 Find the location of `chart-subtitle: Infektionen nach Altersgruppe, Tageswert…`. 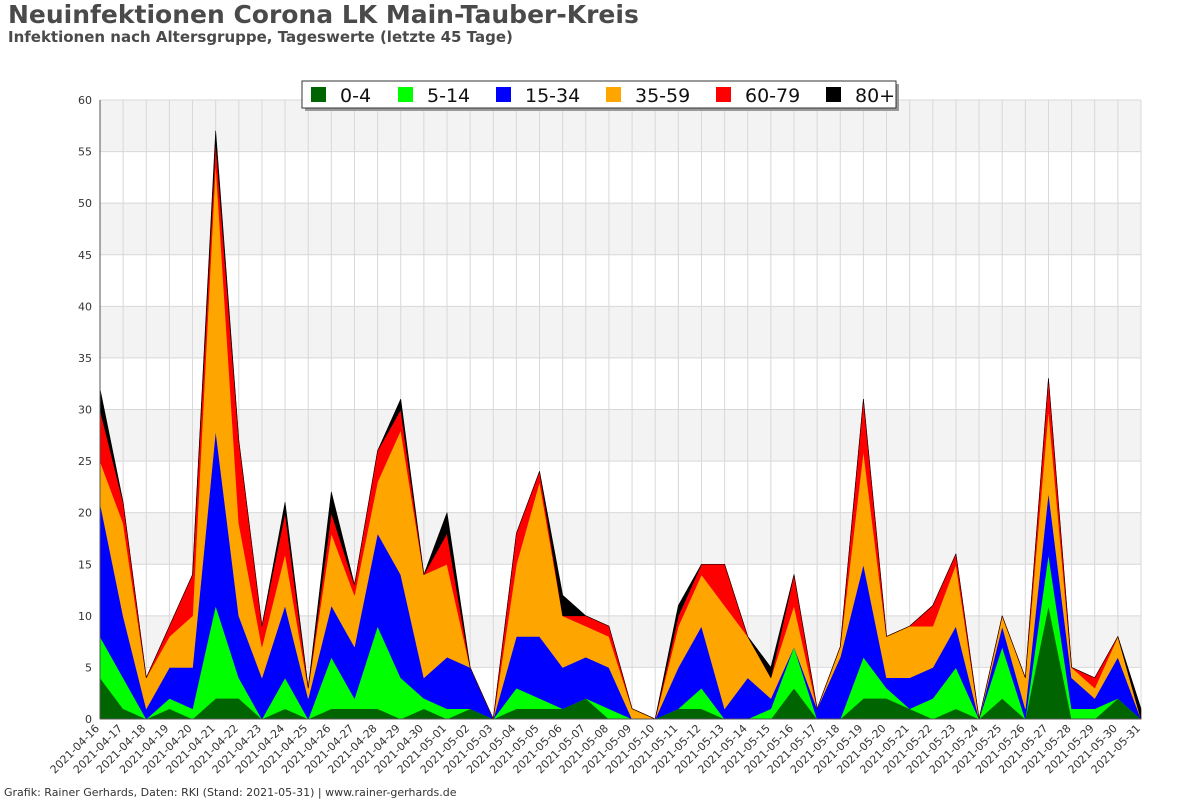

chart-subtitle: Infektionen nach Altersgruppe, Tageswert… is located at coordinates (260, 37).